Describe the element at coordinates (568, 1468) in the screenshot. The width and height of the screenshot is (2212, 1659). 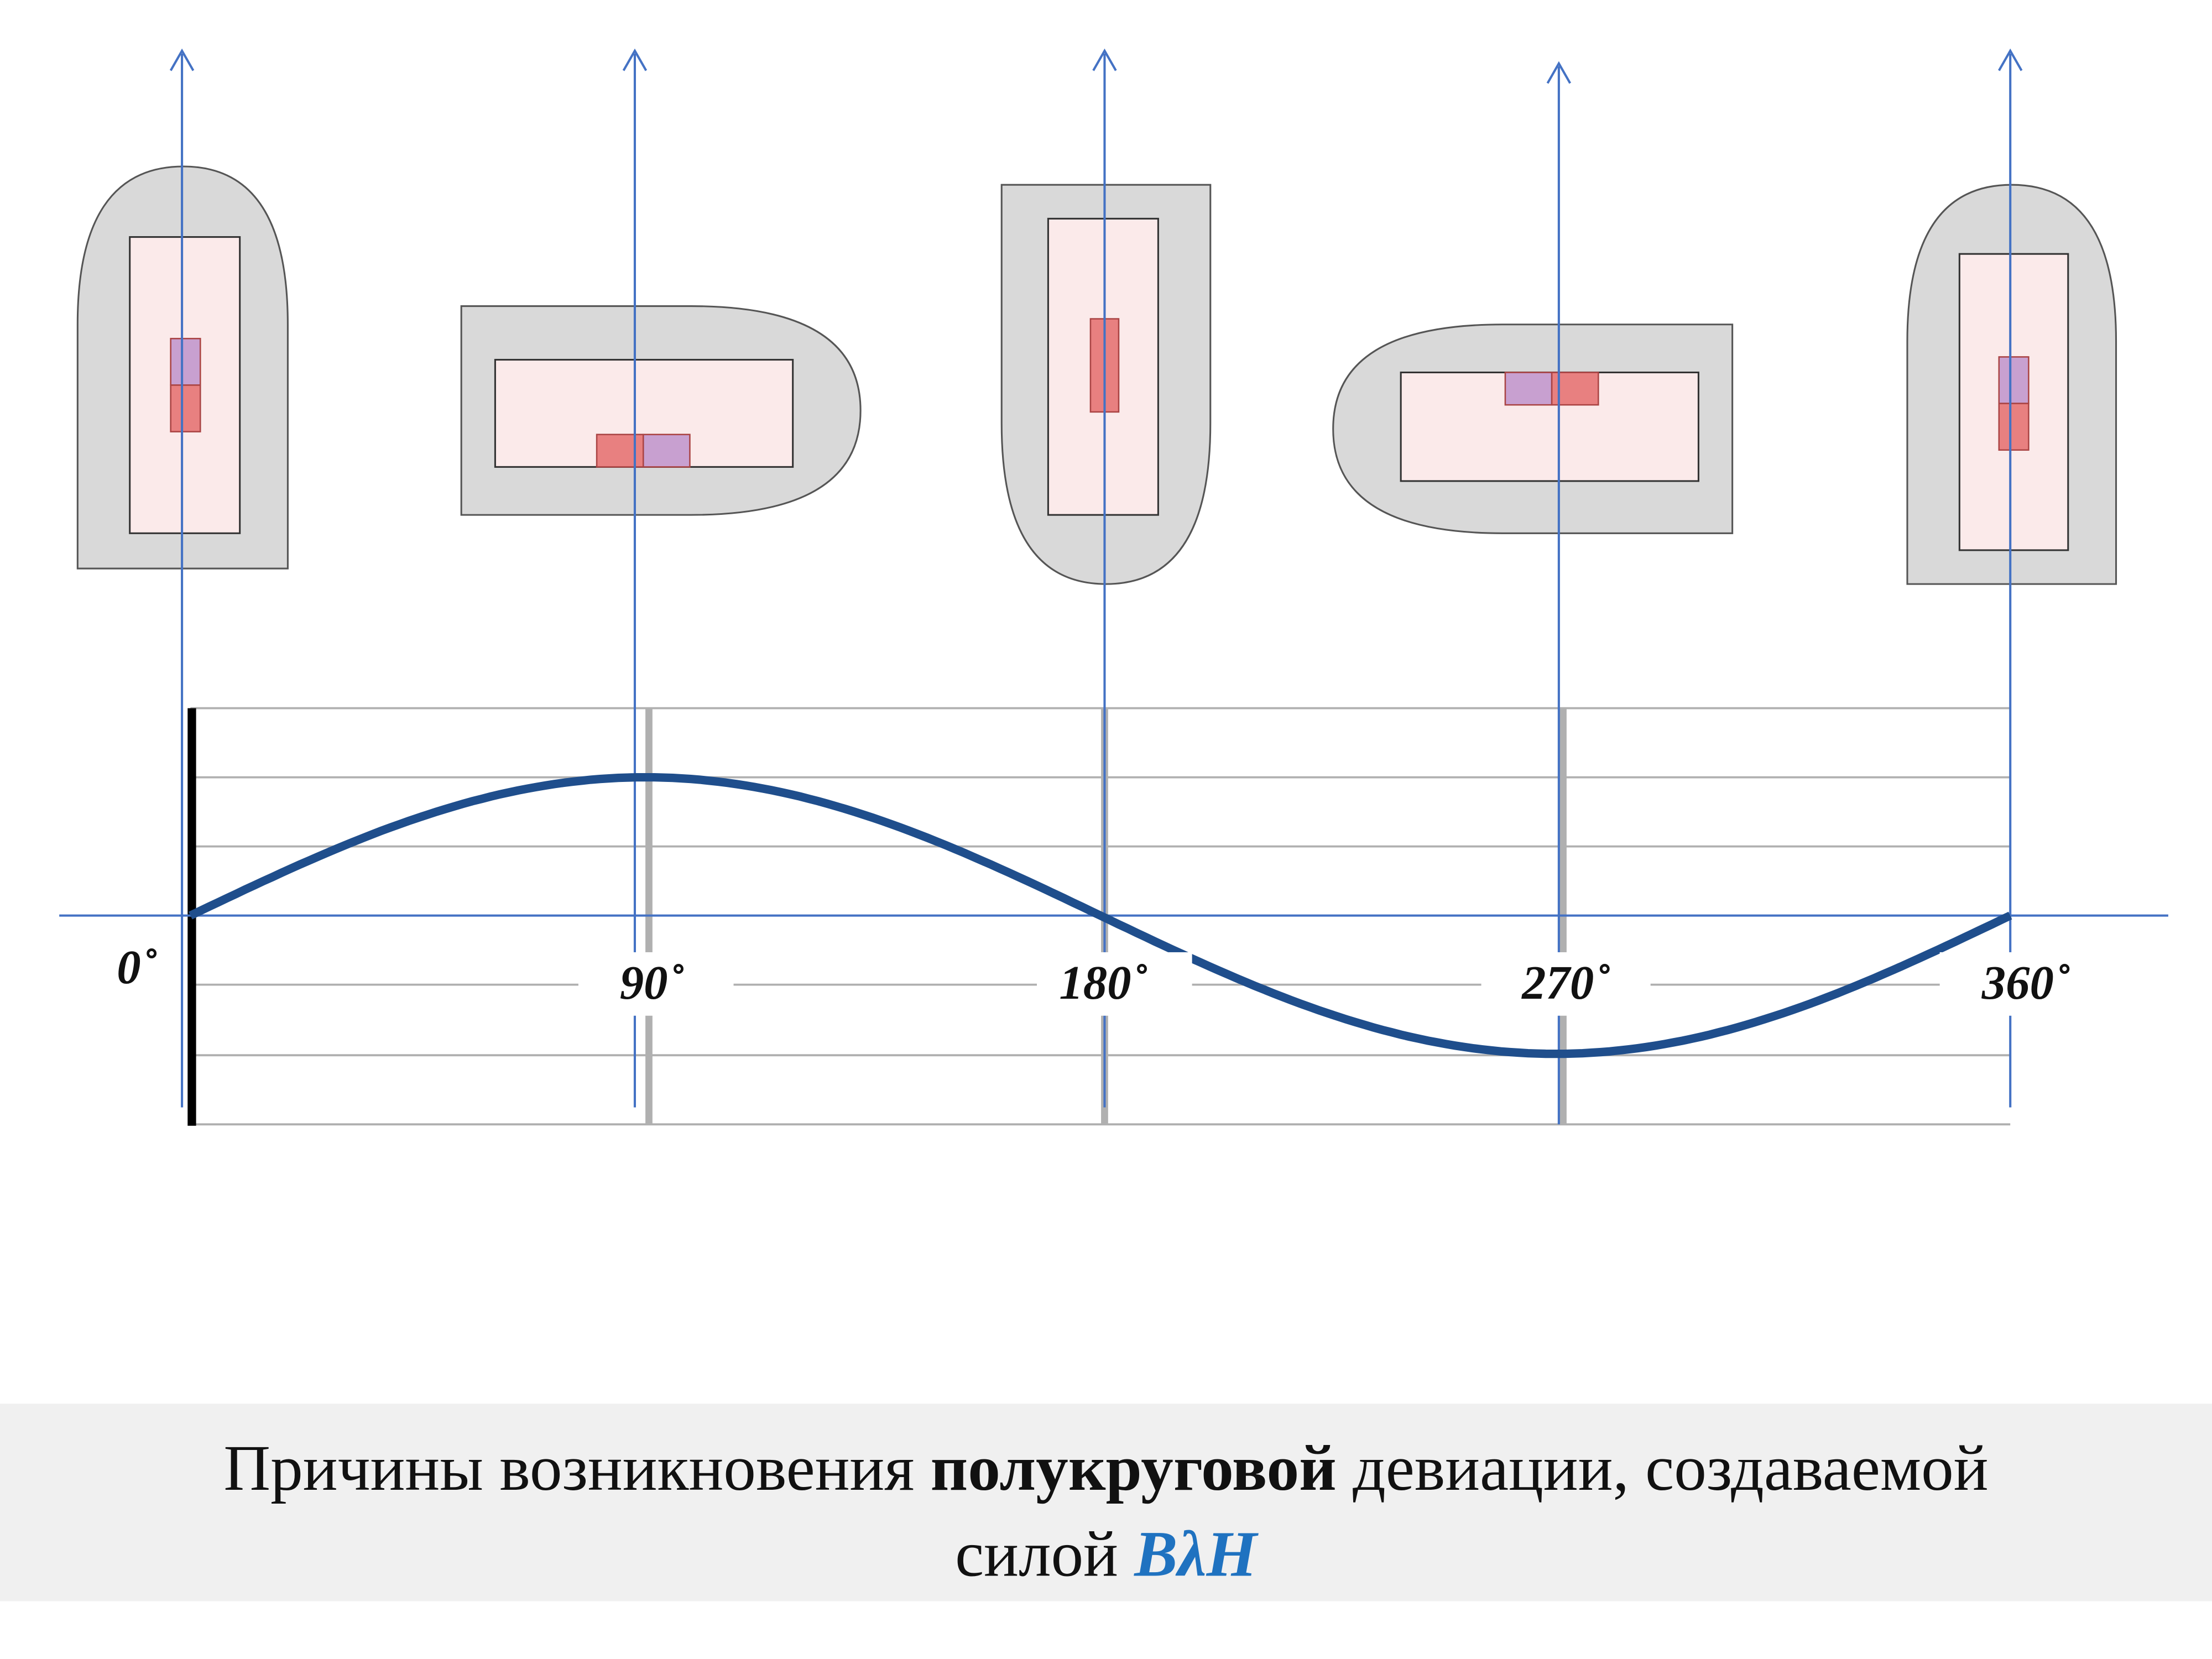
I see `caption-text: Причины возникновения` at that location.